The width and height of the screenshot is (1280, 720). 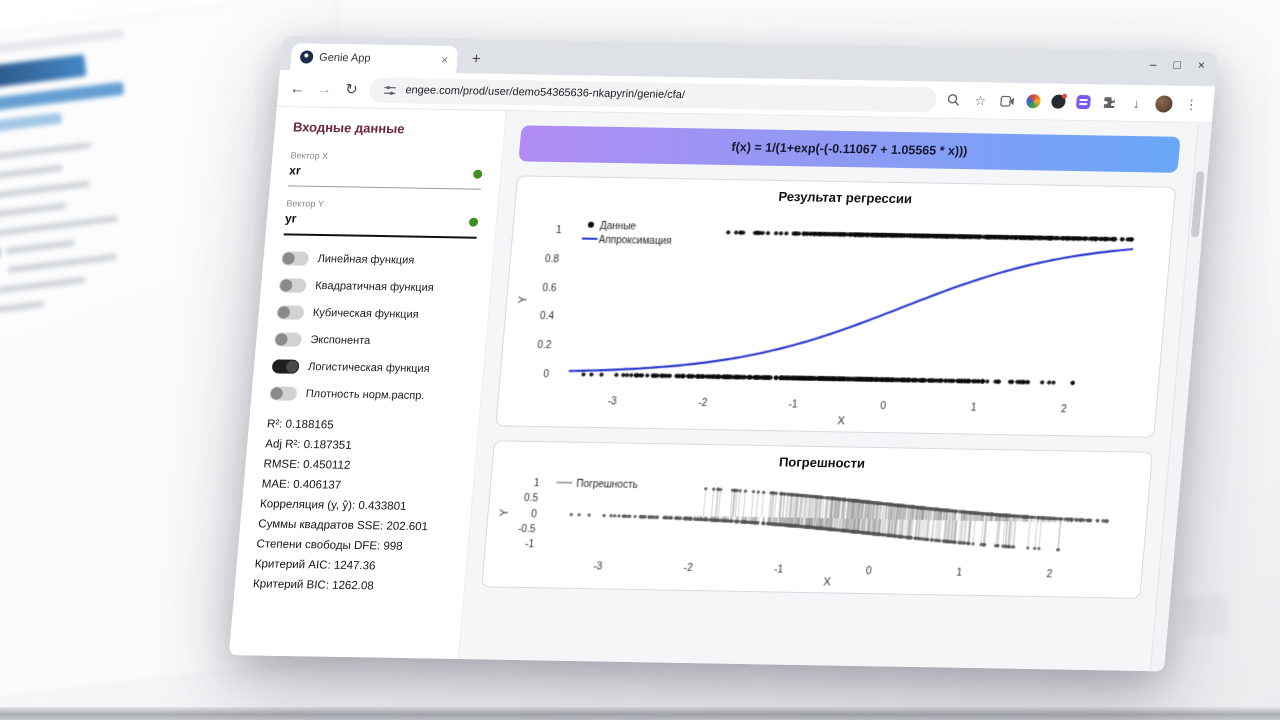 I want to click on stat-line: Корреляция (y, ŷ): 0.433801, so click(x=333, y=505).